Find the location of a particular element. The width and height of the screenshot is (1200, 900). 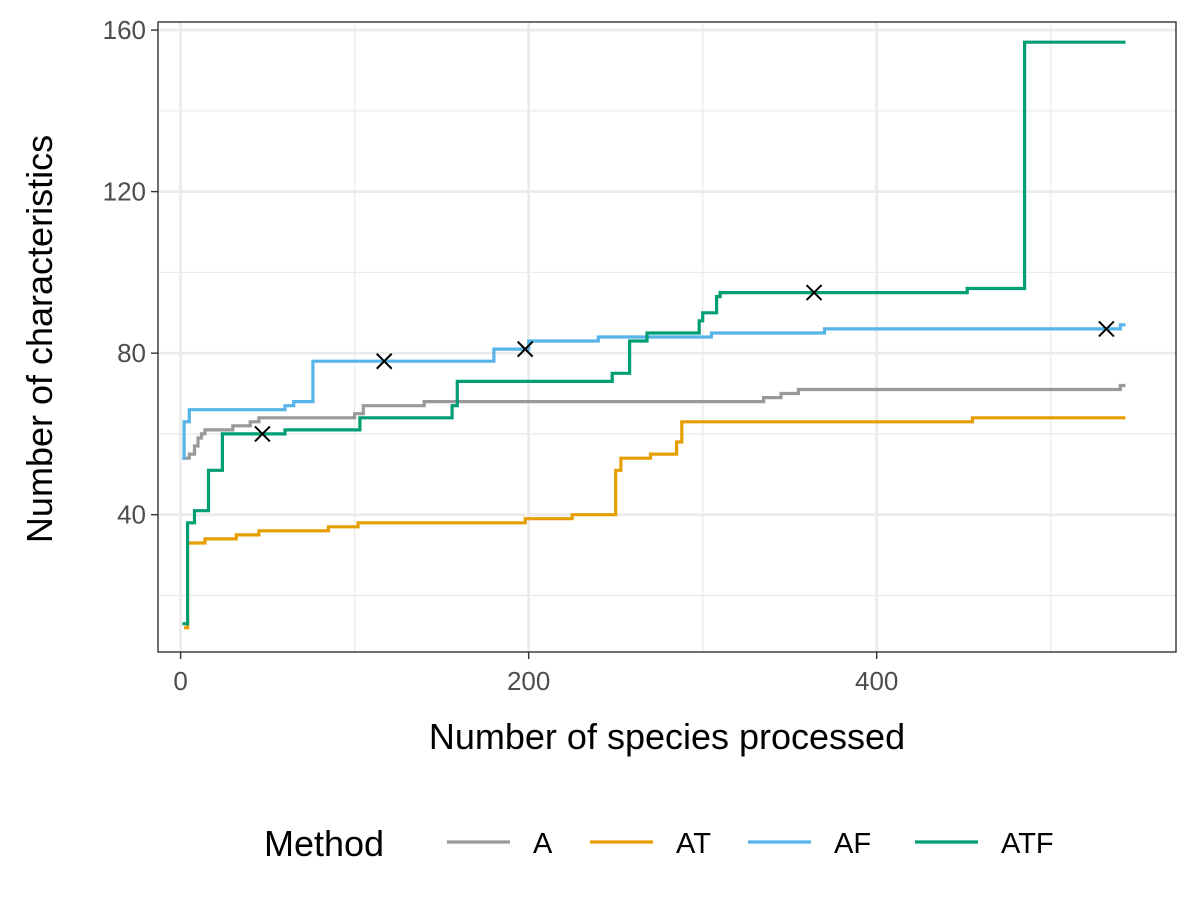

y-tick-label: 80 is located at coordinates (131, 353).